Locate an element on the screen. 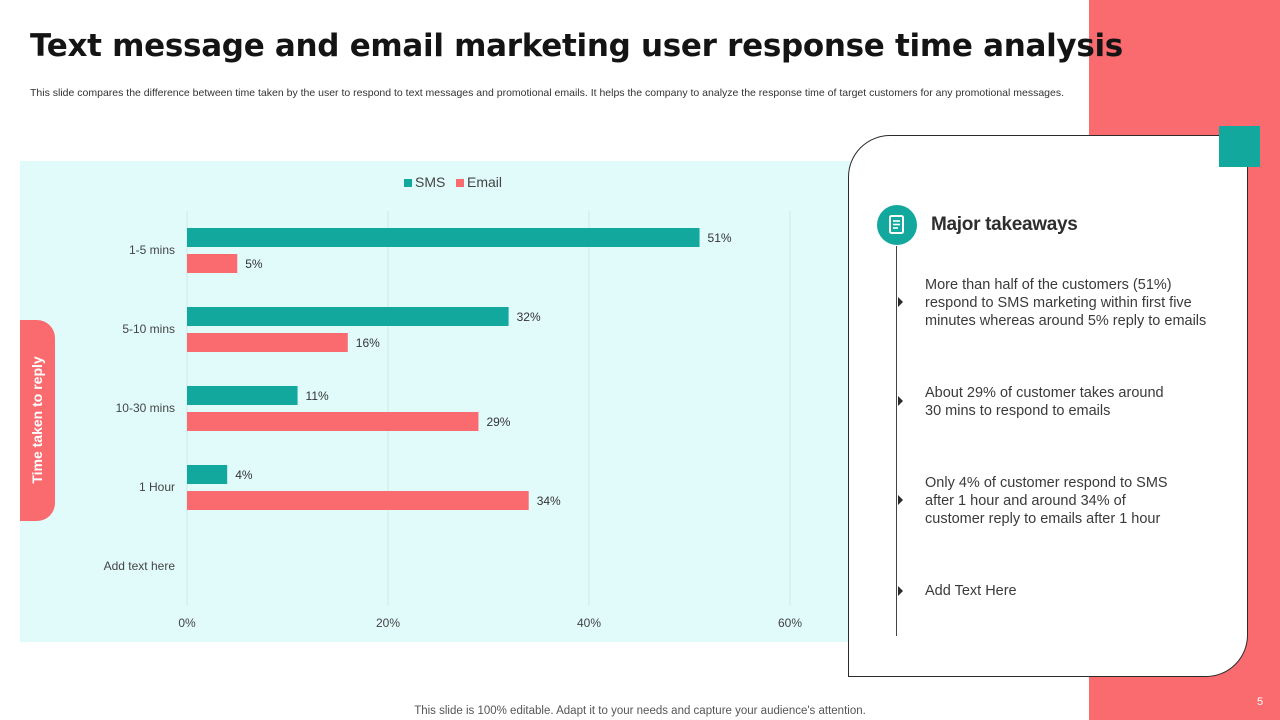  takeaways-timeline is located at coordinates (896, 441).